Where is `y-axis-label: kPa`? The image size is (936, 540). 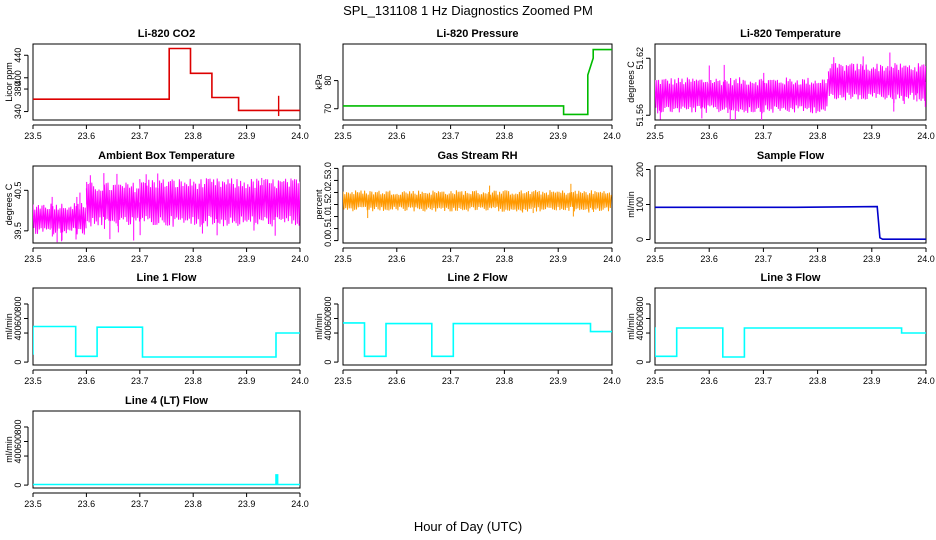
y-axis-label: kPa is located at coordinates (319, 82).